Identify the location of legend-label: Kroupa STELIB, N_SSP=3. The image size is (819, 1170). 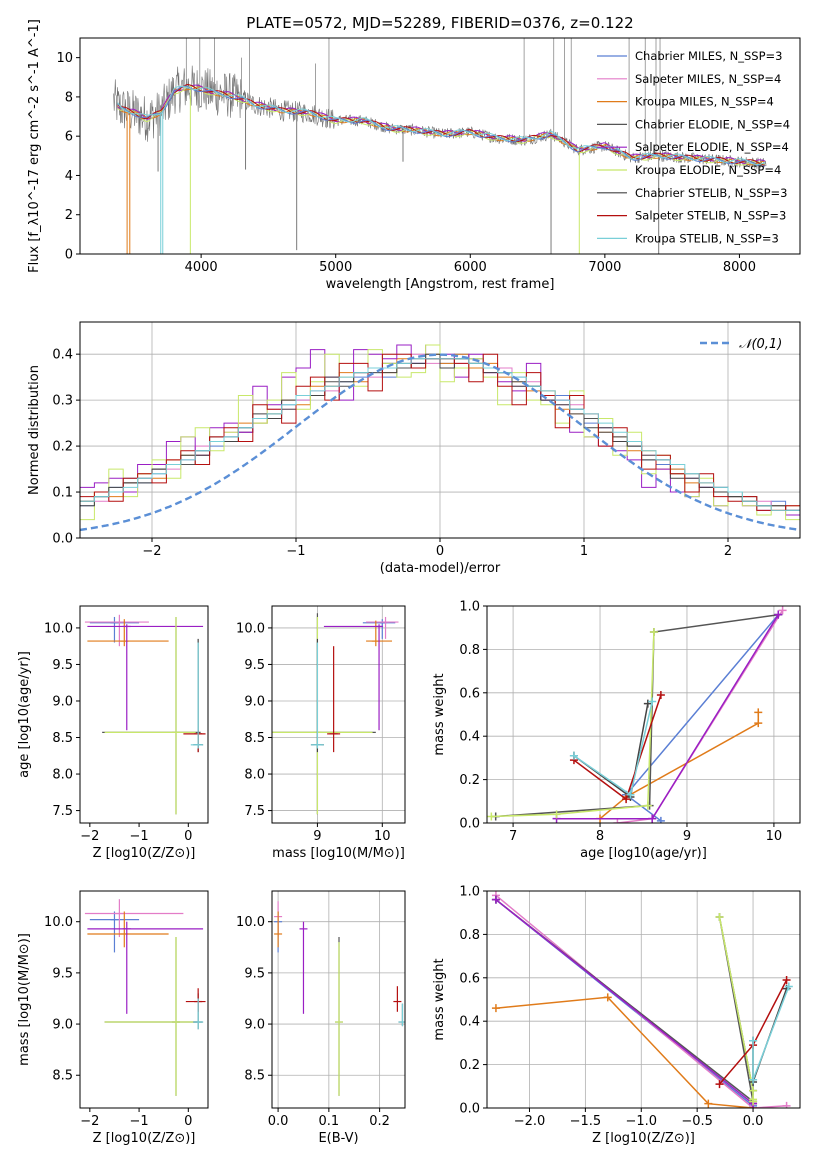
(707, 238).